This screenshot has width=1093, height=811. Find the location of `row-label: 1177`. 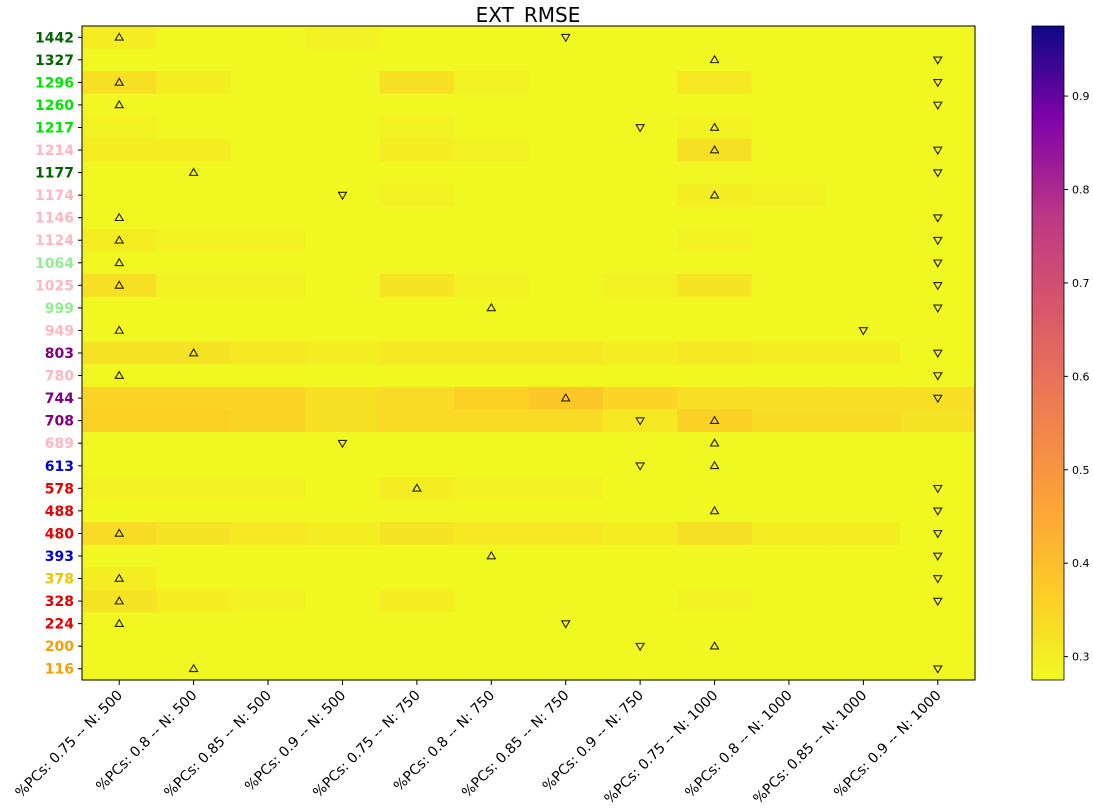

row-label: 1177 is located at coordinates (54, 174).